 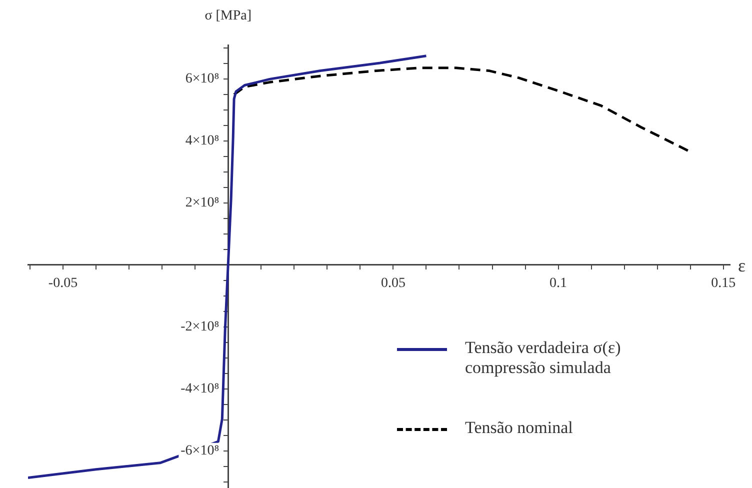 What do you see at coordinates (202, 141) in the screenshot?
I see `y-tick-label: 4×10⁸` at bounding box center [202, 141].